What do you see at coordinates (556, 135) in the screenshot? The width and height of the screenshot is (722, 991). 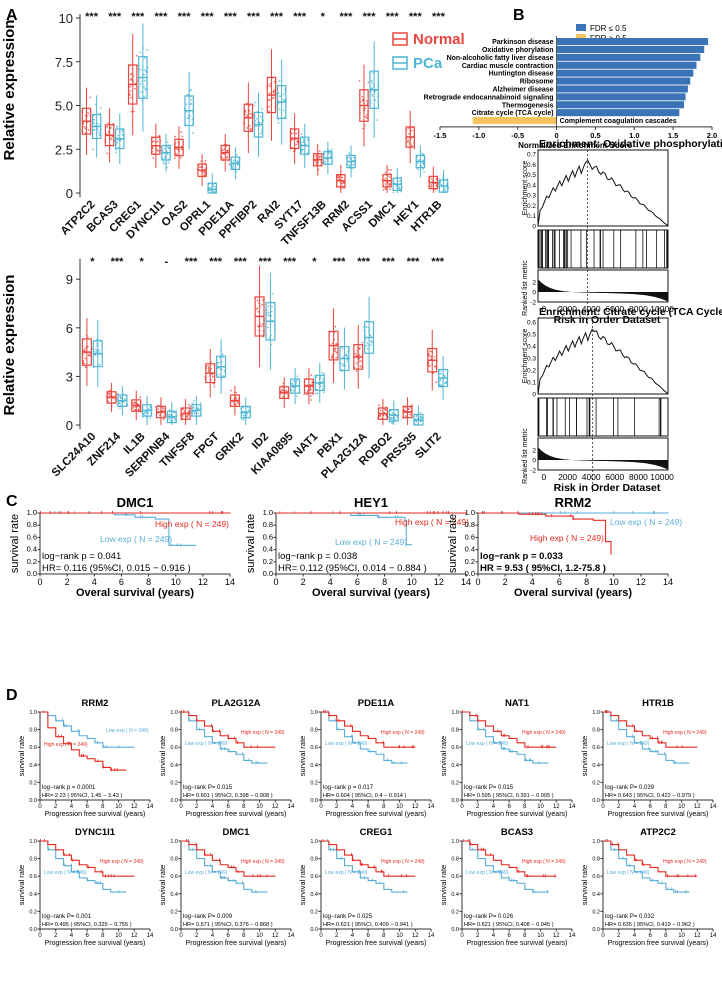 I see `nes-x-tick-label: 0` at bounding box center [556, 135].